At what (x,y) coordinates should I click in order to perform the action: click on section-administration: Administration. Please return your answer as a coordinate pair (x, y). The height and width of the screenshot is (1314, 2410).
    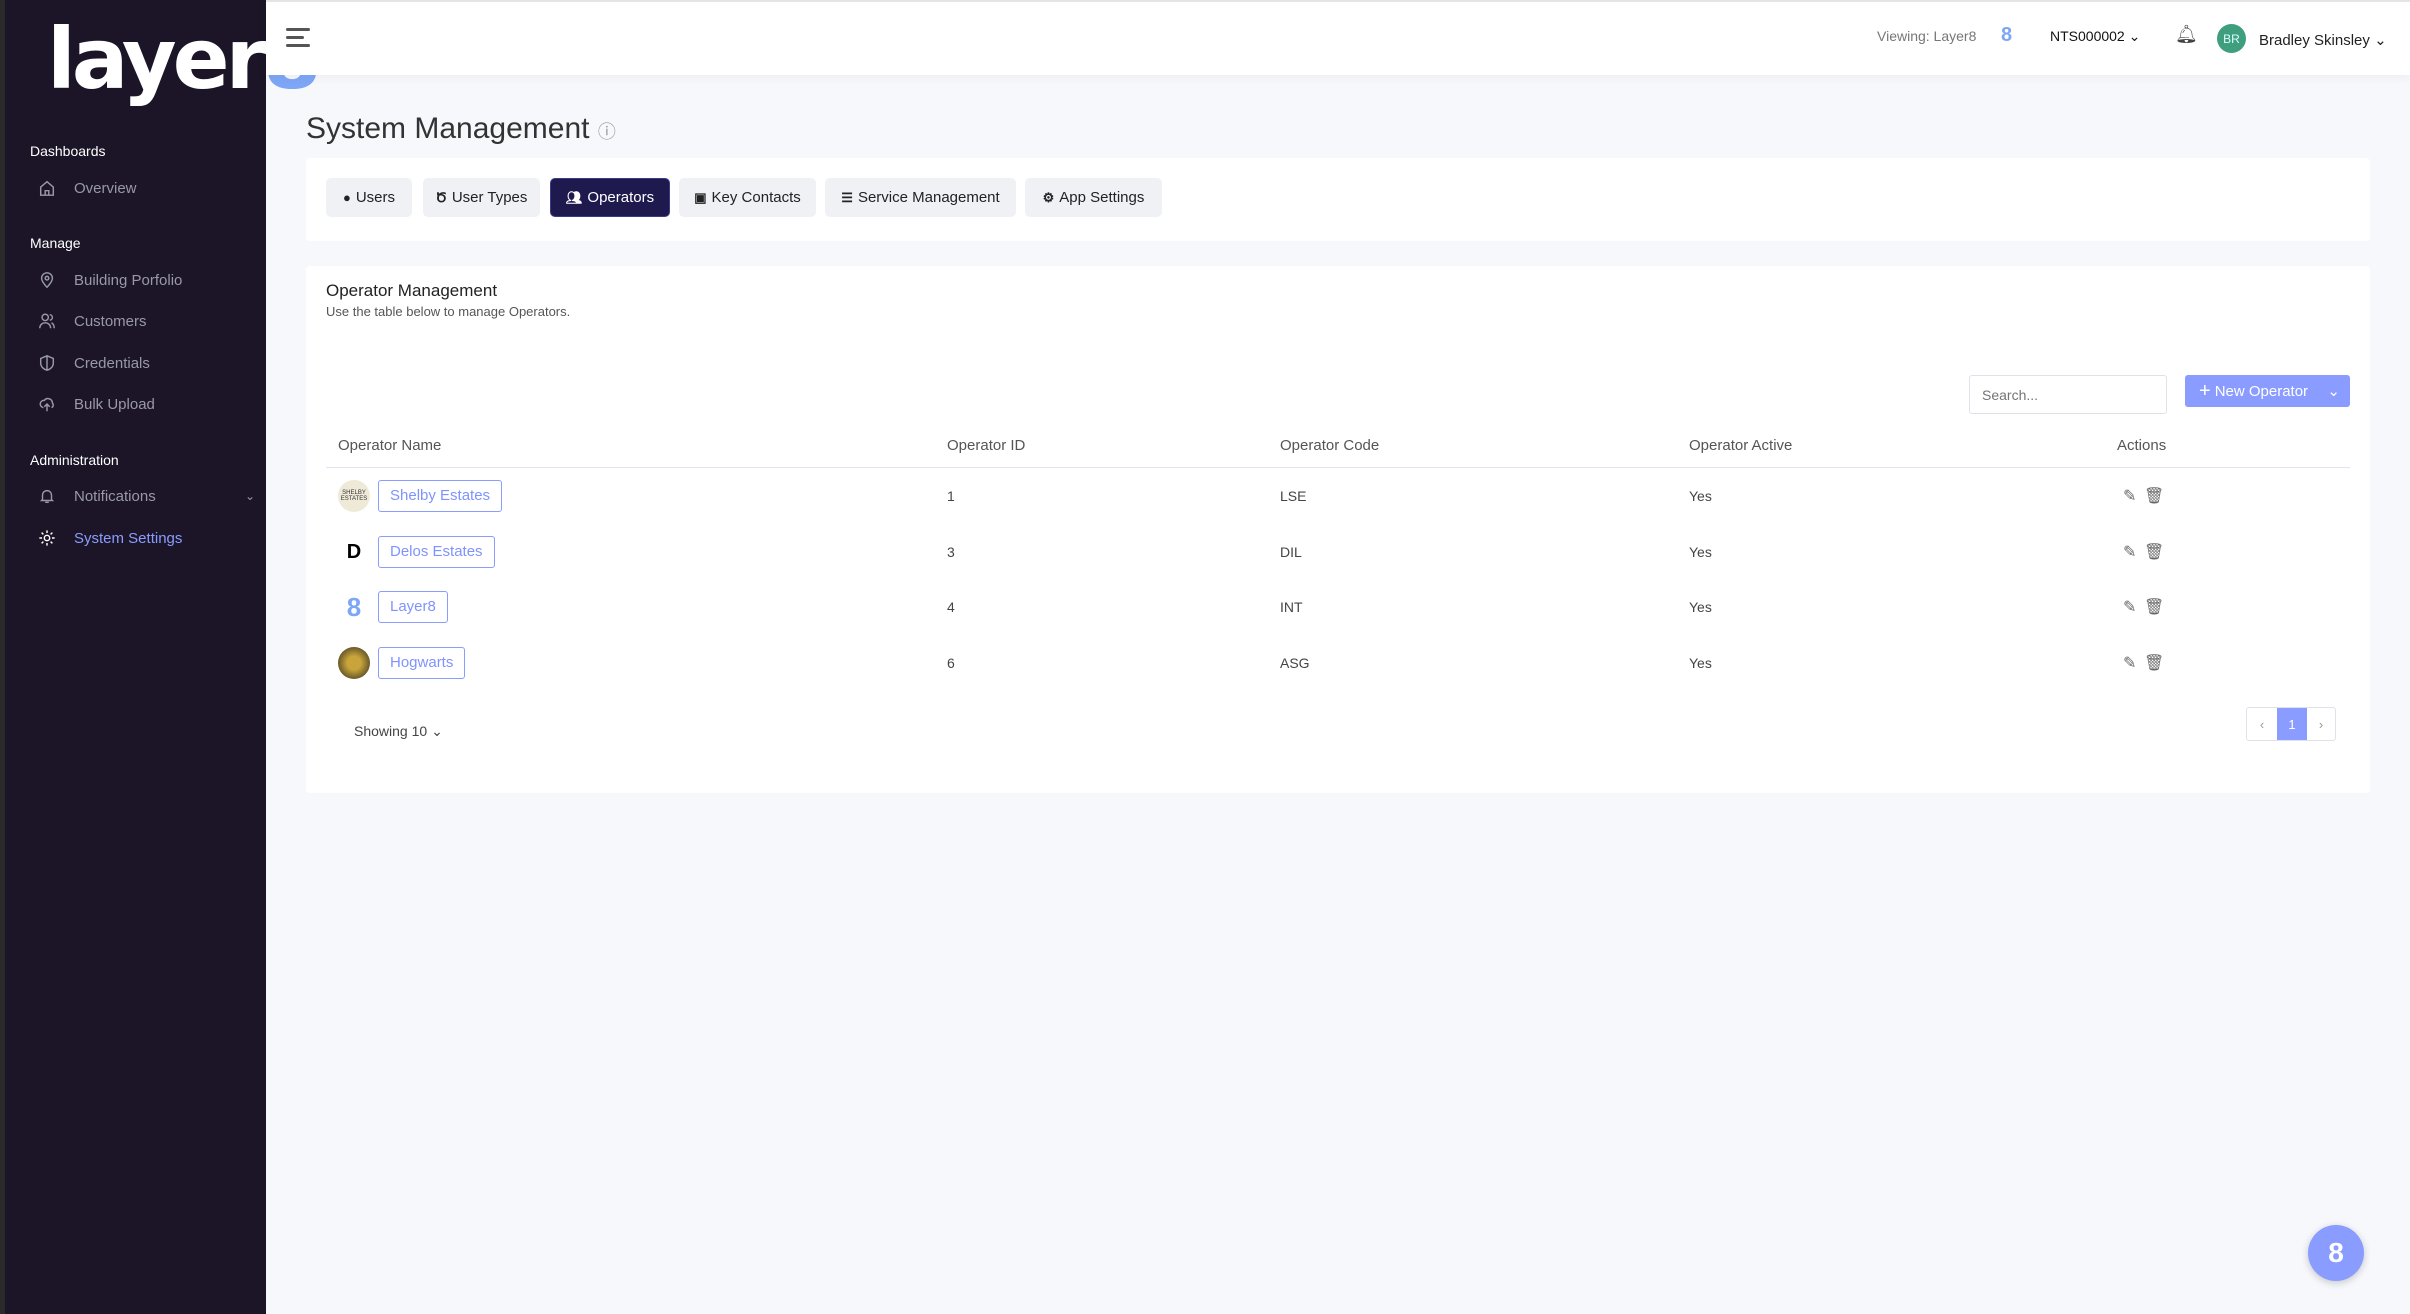
    Looking at the image, I should click on (74, 460).